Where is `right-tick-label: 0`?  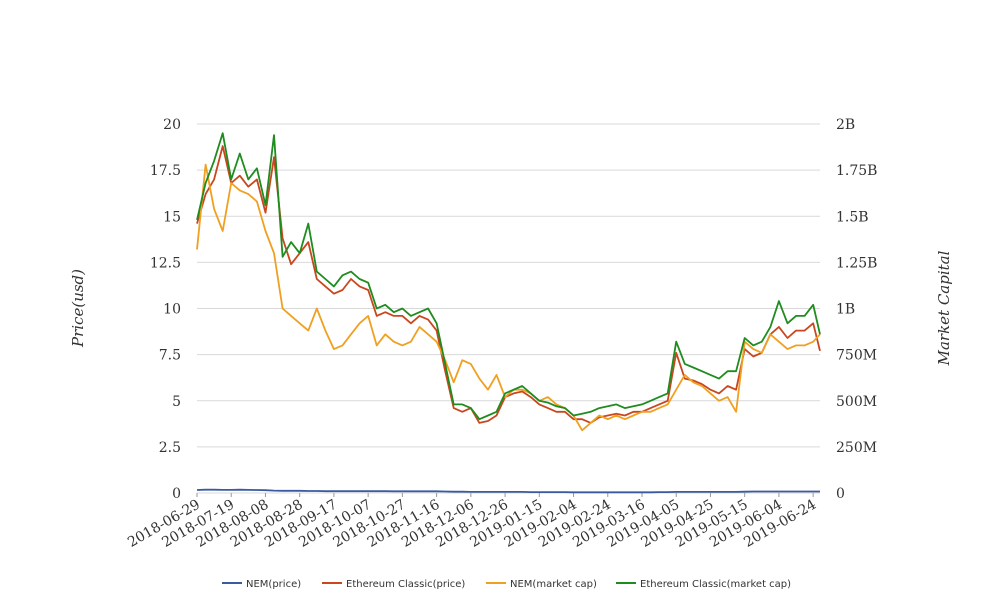
right-tick-label: 0 is located at coordinates (840, 494).